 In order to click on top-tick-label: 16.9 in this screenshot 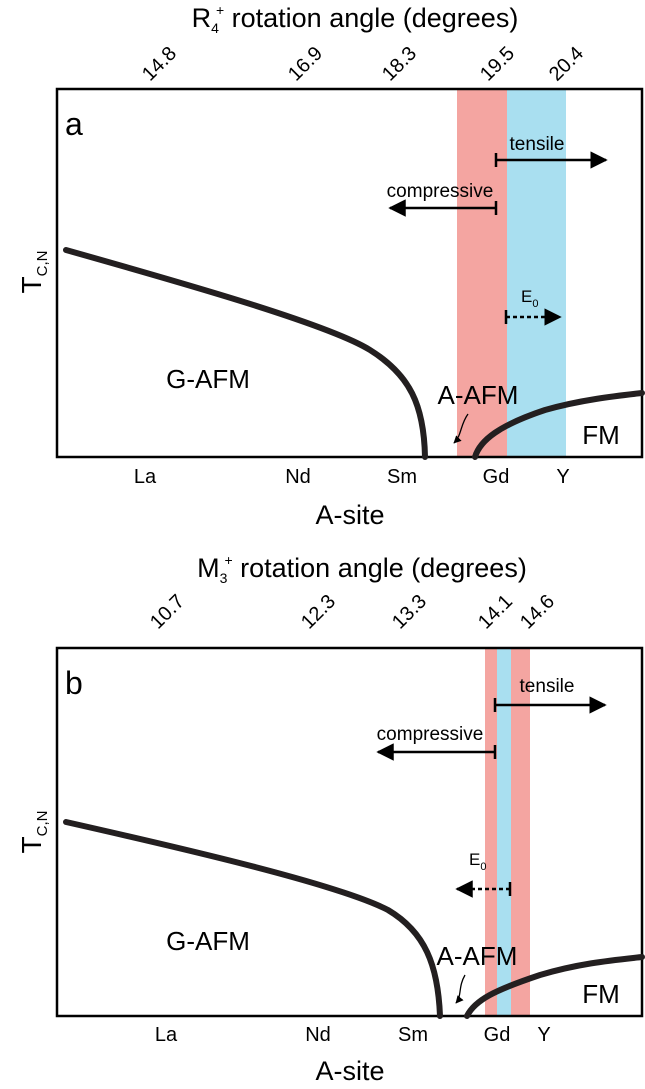, I will do `click(305, 63)`.